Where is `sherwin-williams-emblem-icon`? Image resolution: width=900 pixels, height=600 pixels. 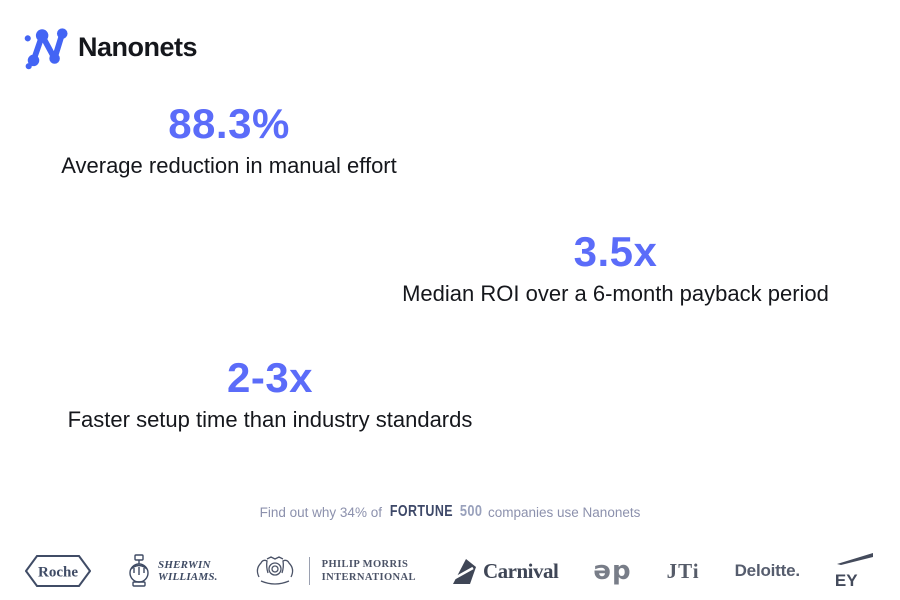
sherwin-williams-emblem-icon is located at coordinates (139, 570).